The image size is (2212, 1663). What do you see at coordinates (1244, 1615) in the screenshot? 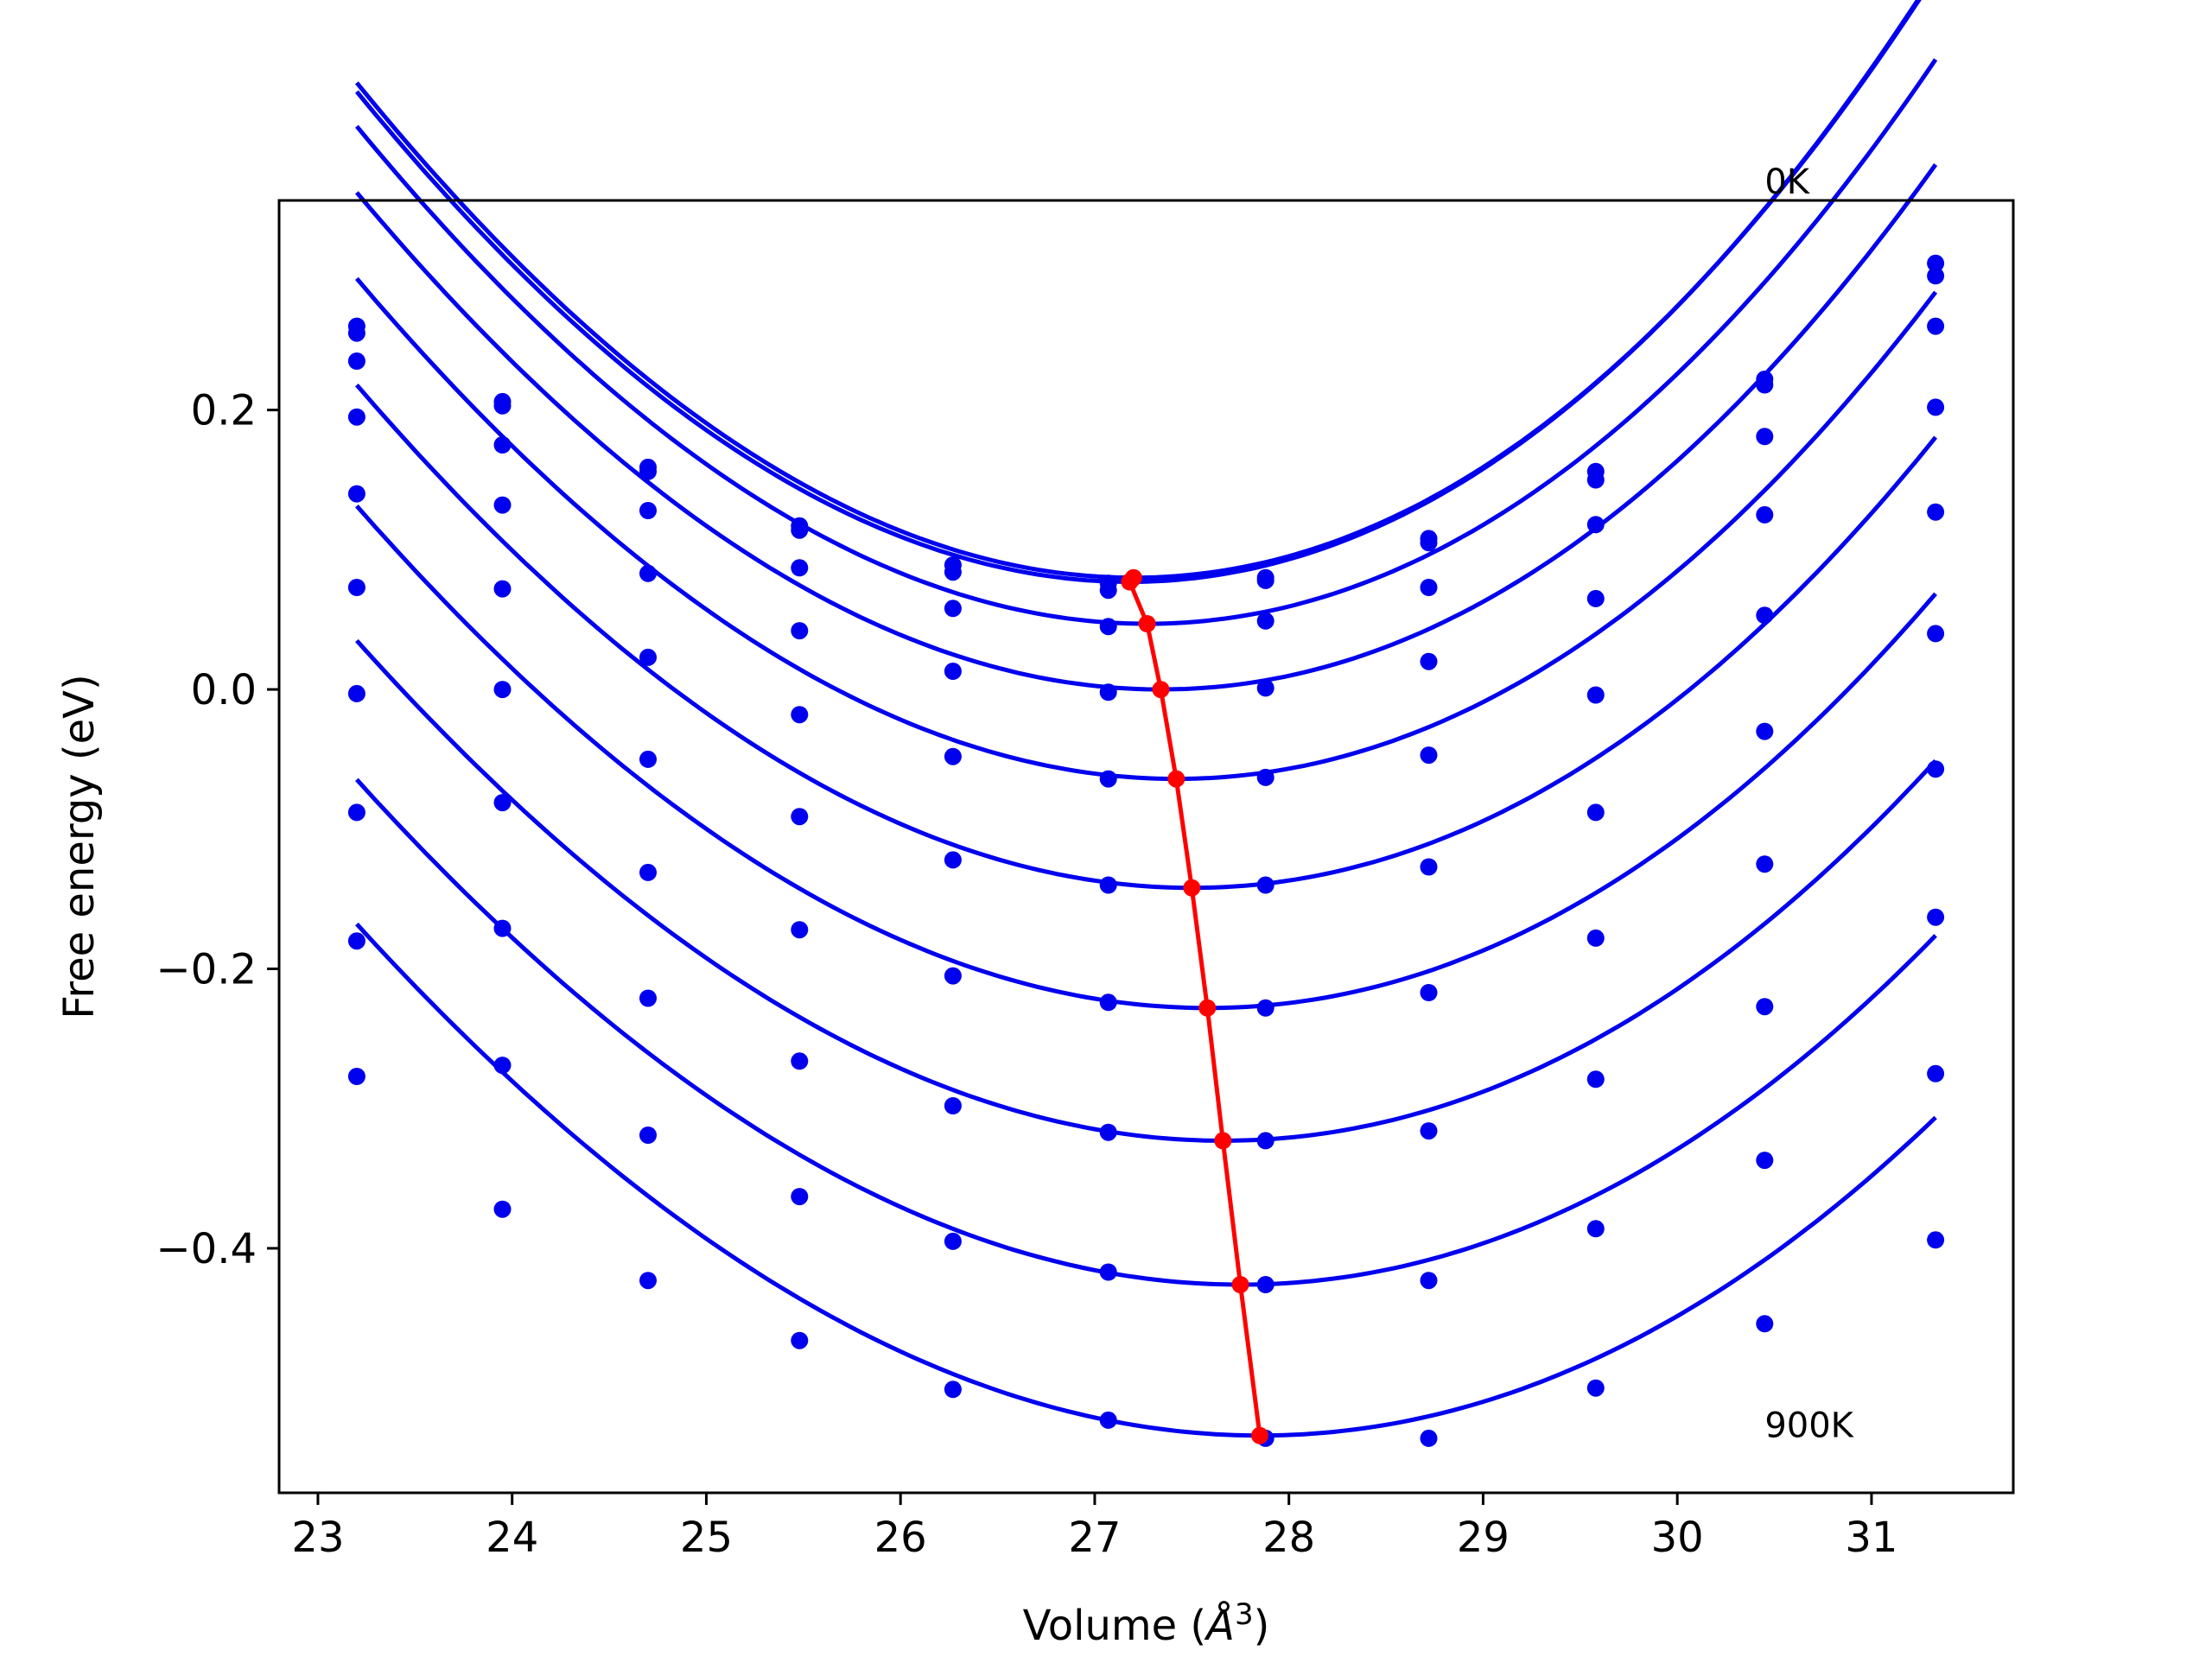
I see `x-axis-label-exponent: 3` at bounding box center [1244, 1615].